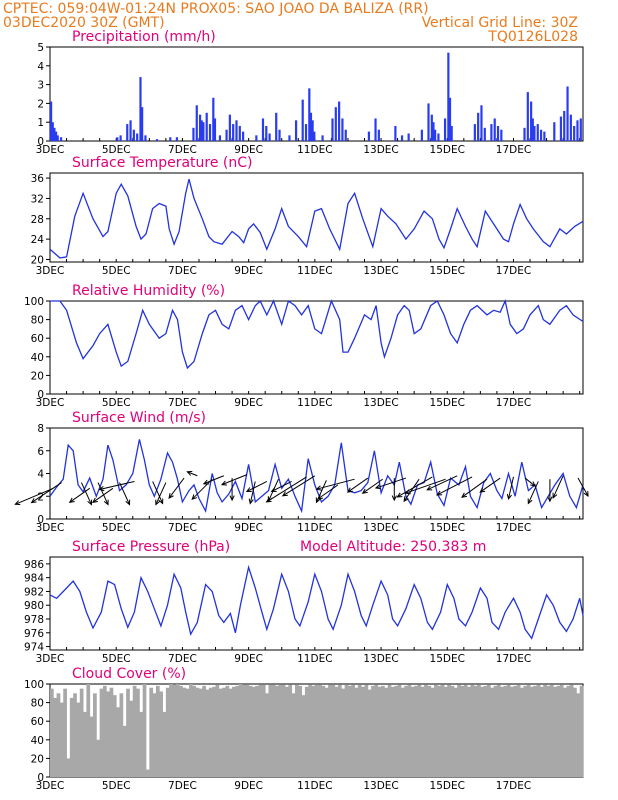 The image size is (618, 800). Describe the element at coordinates (37, 741) in the screenshot. I see `cloud-ytick-label: 40` at that location.